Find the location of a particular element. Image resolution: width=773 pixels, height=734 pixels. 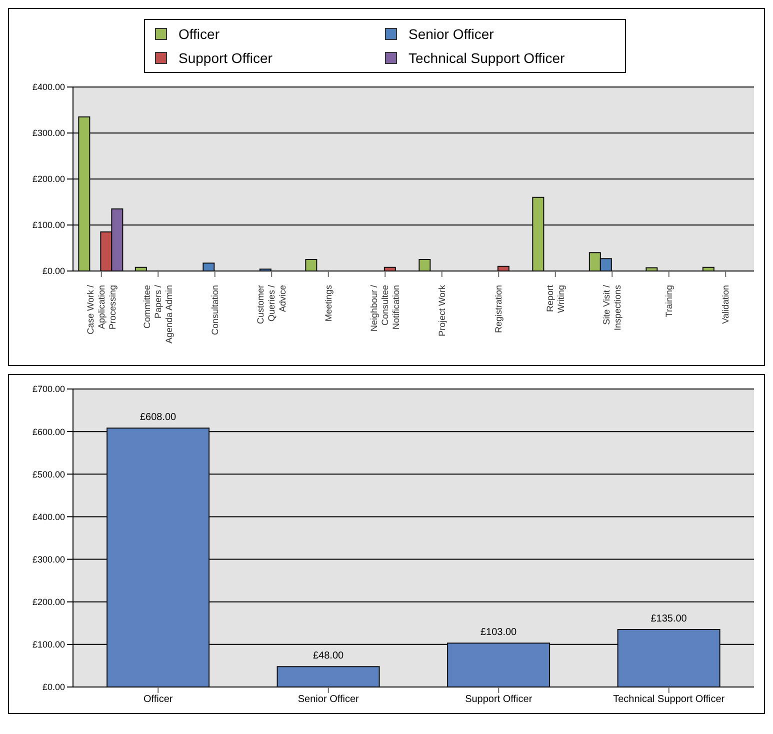

y-tick-label: £500.00 is located at coordinates (48, 474).